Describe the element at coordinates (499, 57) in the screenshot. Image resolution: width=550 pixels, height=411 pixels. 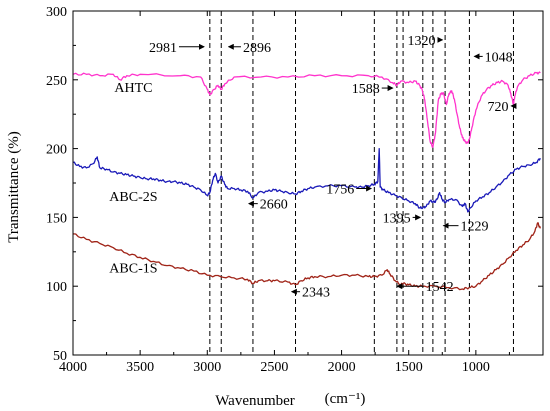
I see `peak-label-1048: 1048` at that location.